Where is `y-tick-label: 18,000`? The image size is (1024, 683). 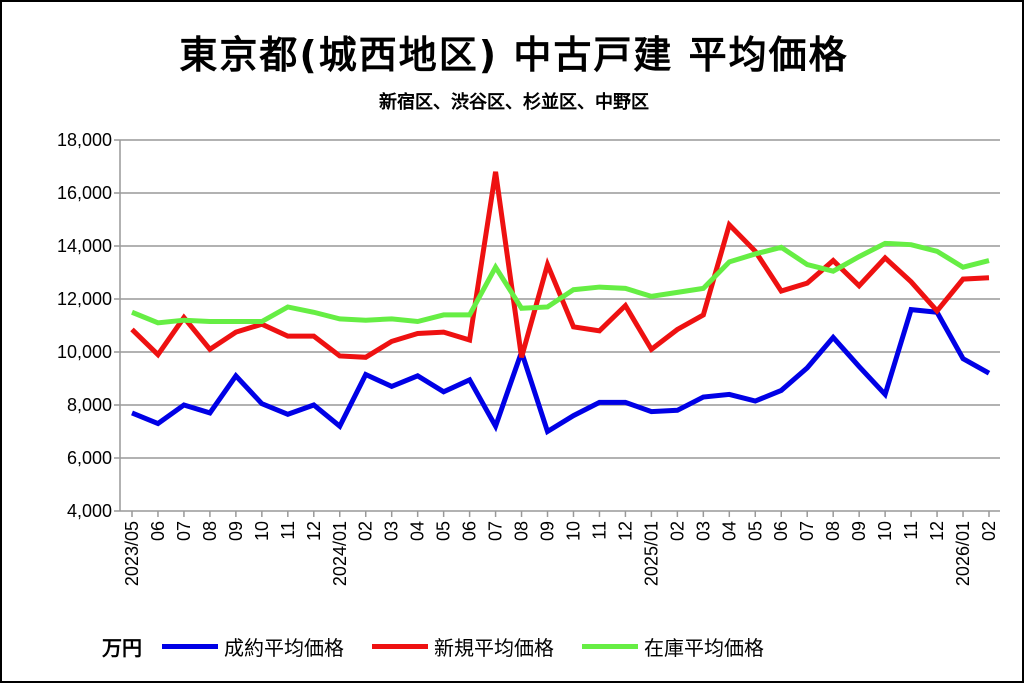 y-tick-label: 18,000 is located at coordinates (84, 140).